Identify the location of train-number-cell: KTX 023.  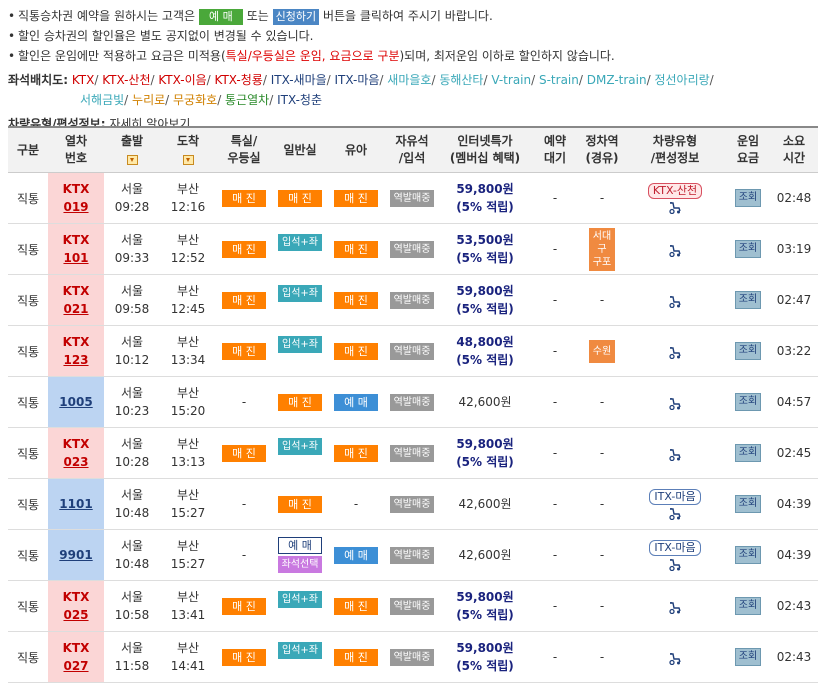
(76, 453).